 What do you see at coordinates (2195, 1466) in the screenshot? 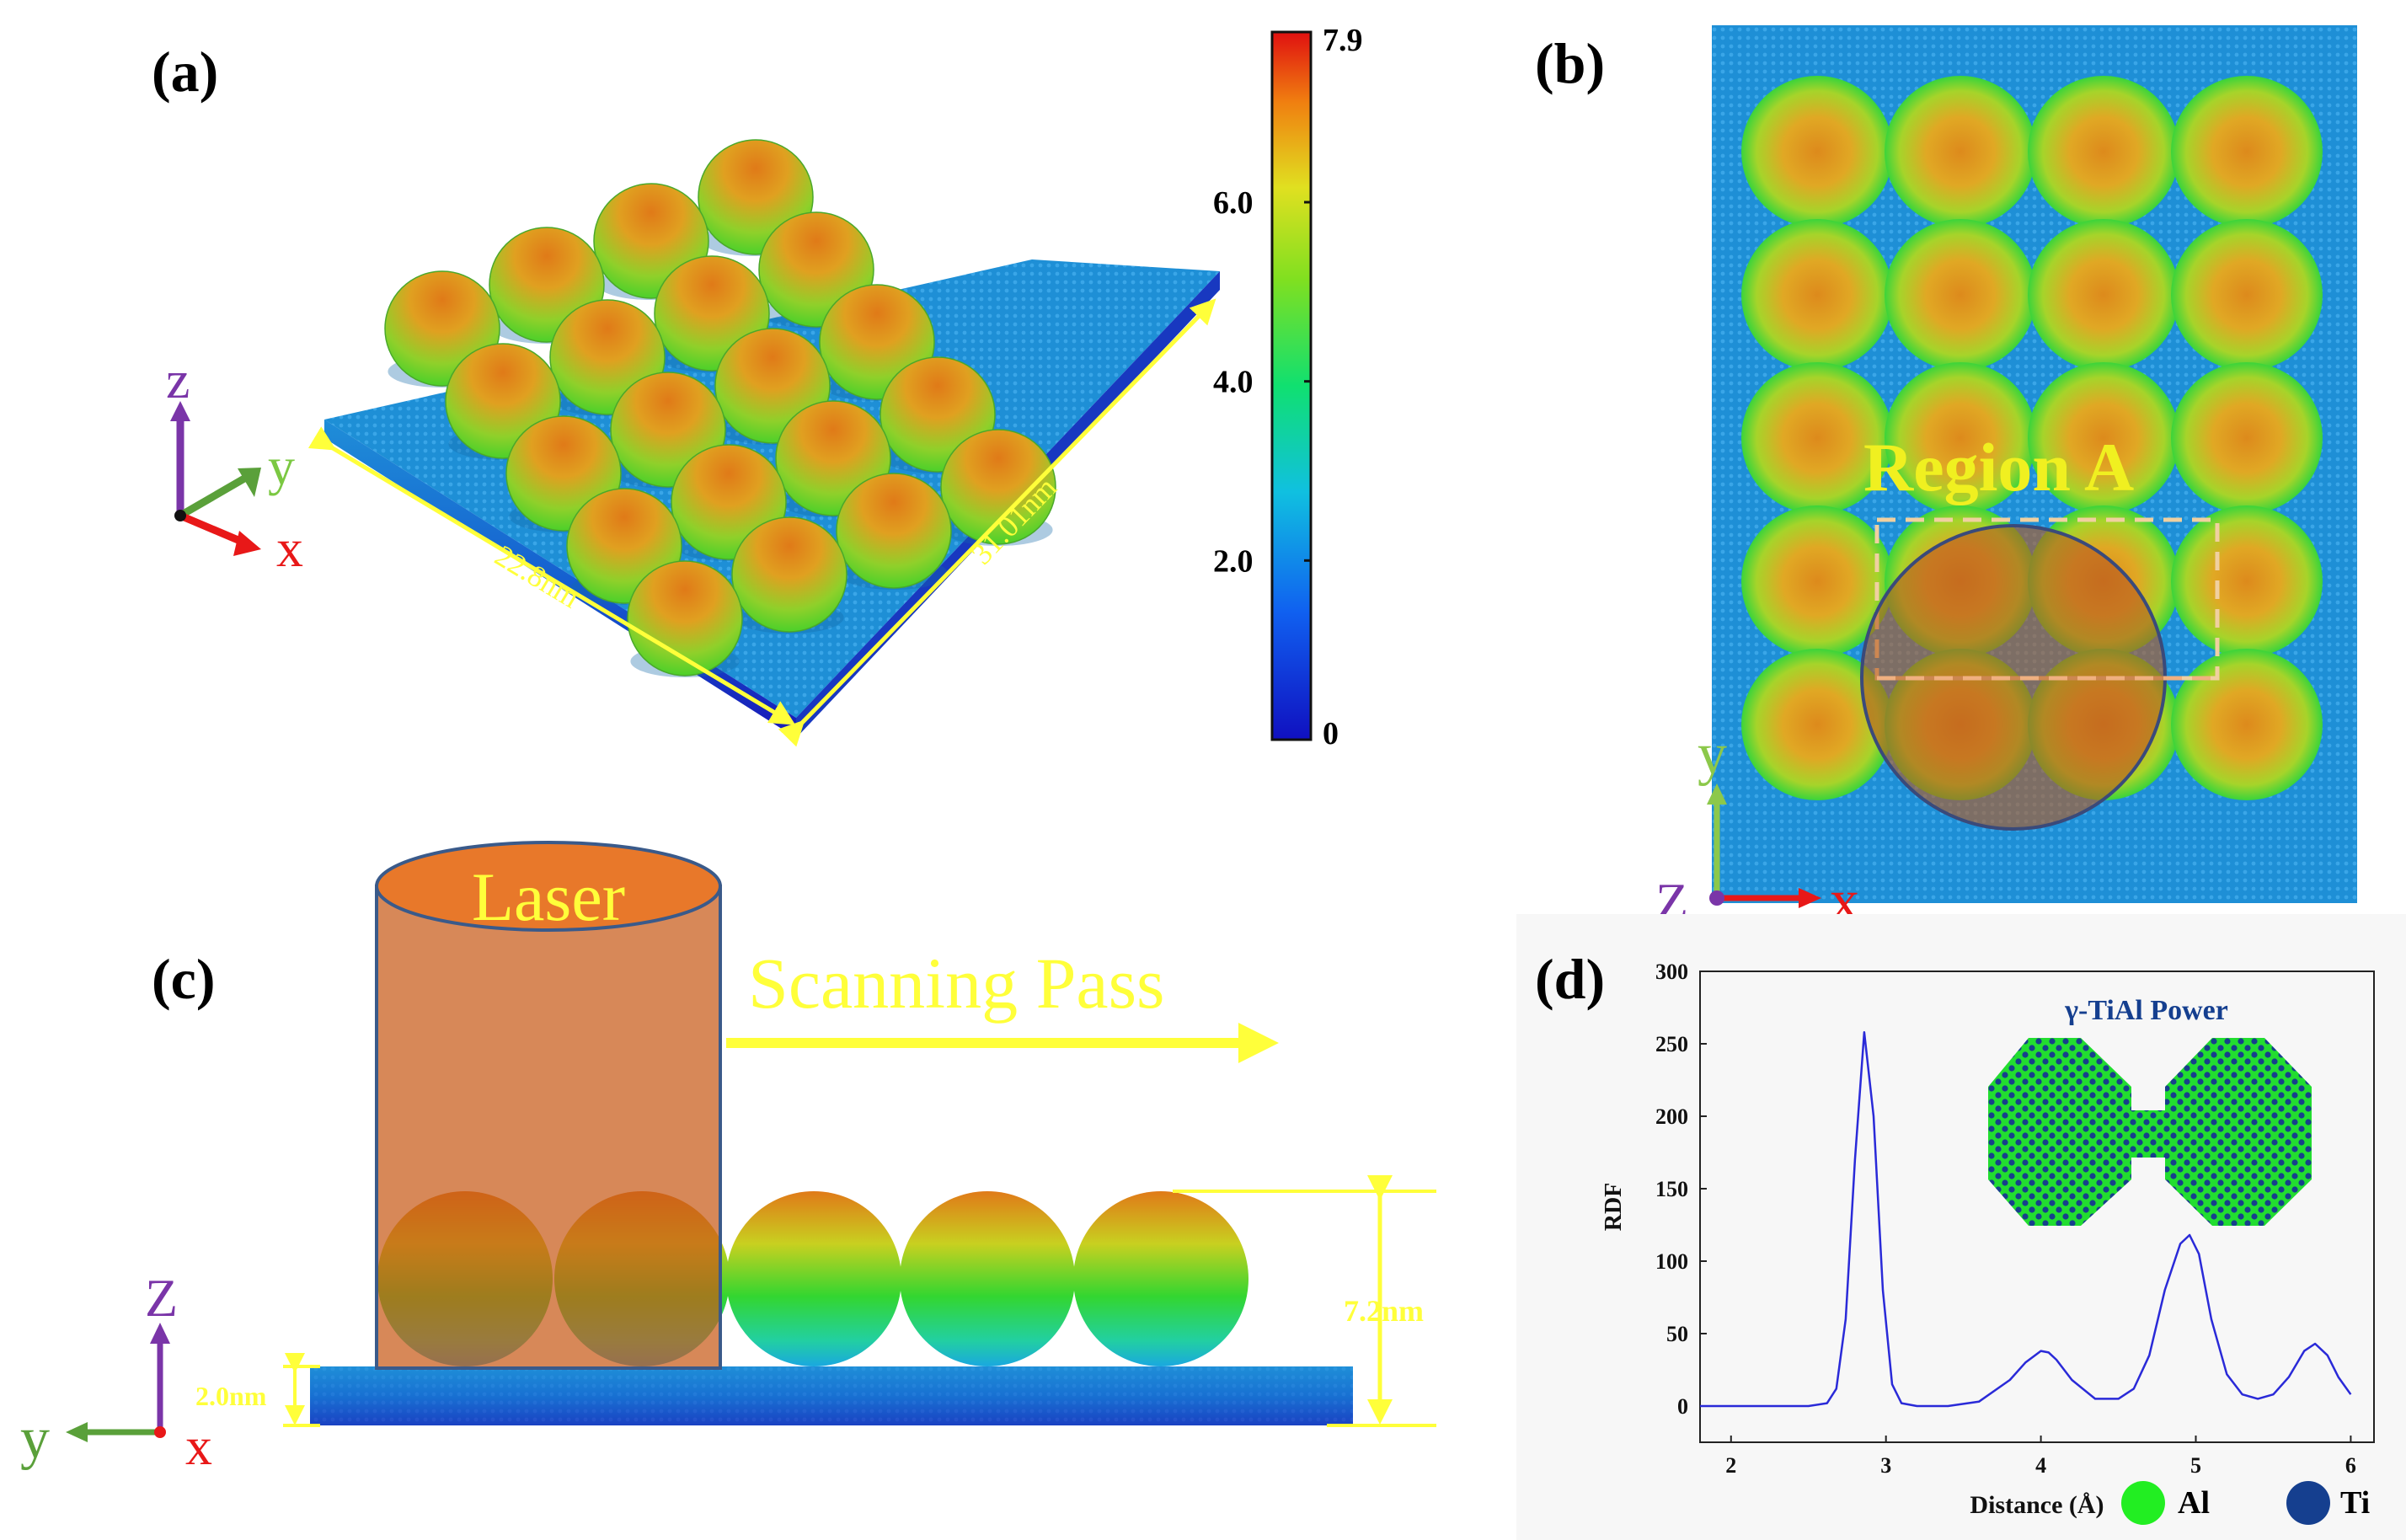
I see `x-tick-label: 5` at bounding box center [2195, 1466].